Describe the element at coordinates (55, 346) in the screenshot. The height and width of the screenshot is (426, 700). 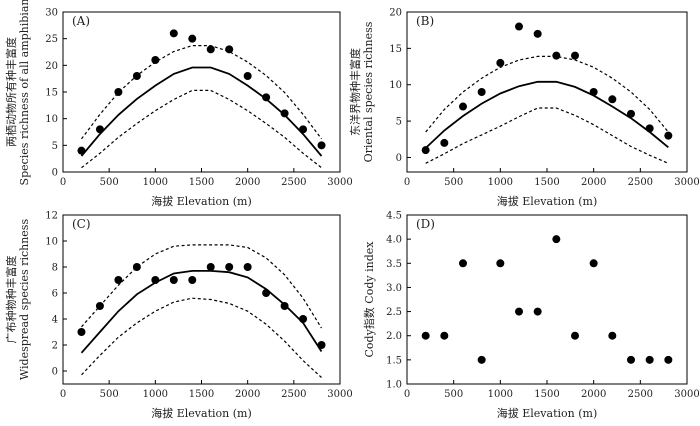
I see `y-tick-label: 2` at that location.